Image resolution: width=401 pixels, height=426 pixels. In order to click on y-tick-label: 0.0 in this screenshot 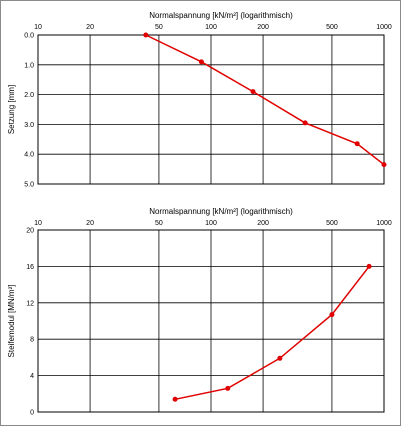, I will do `click(29, 36)`.